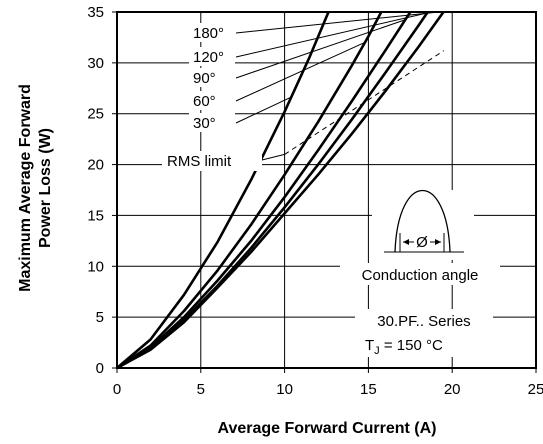 Image resolution: width=543 pixels, height=444 pixels. What do you see at coordinates (422, 221) in the screenshot?
I see `waveform-halfsine` at bounding box center [422, 221].